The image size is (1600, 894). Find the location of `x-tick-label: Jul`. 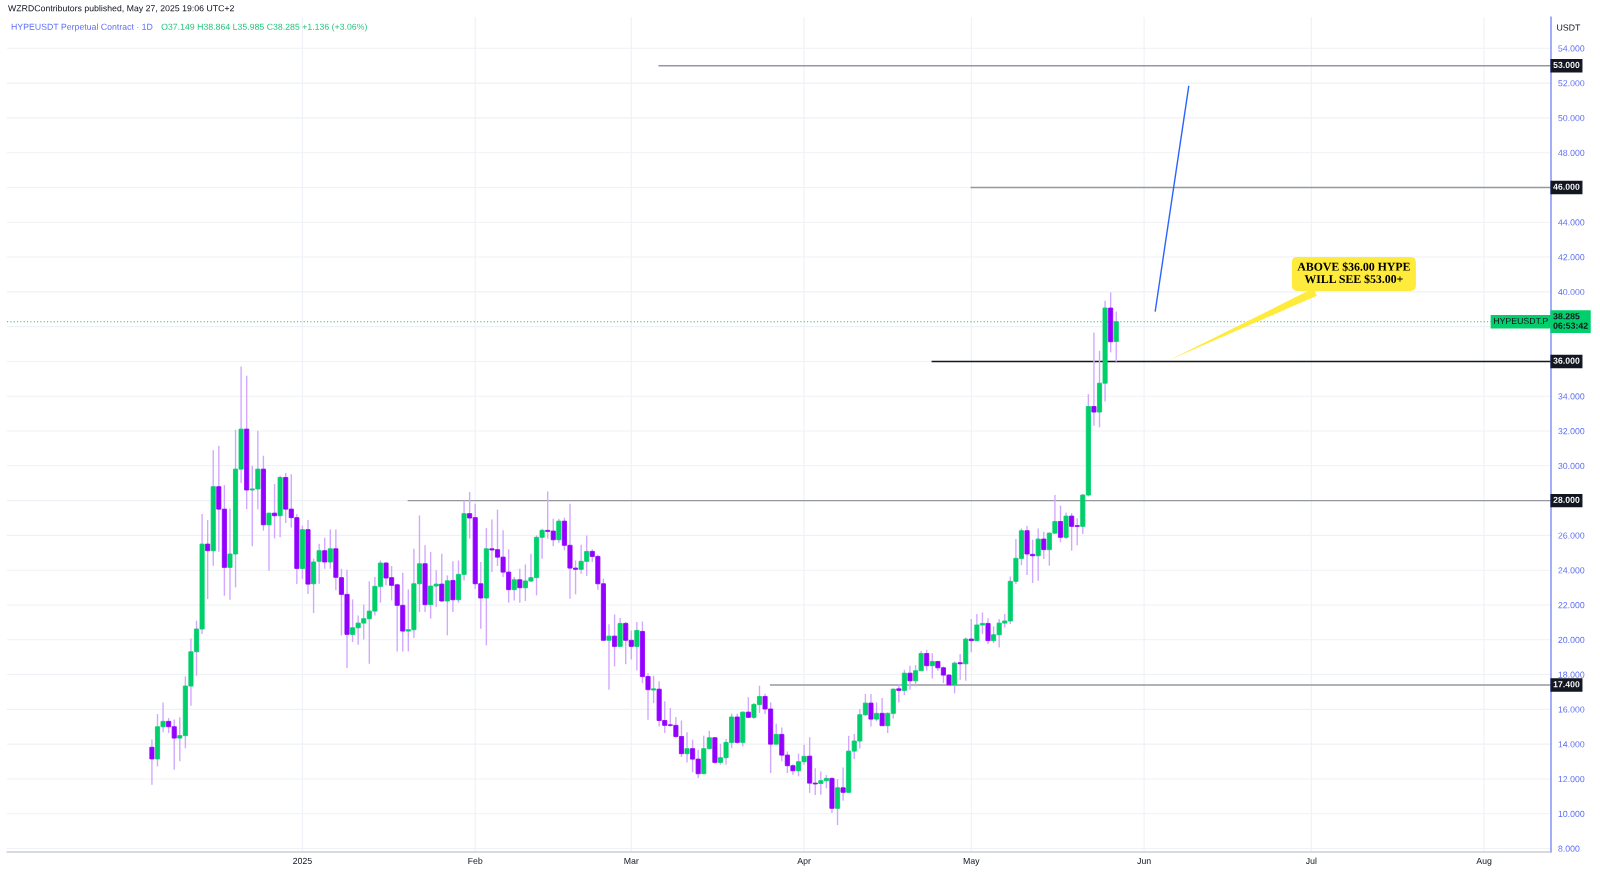

x-tick-label: Jul is located at coordinates (1311, 860).